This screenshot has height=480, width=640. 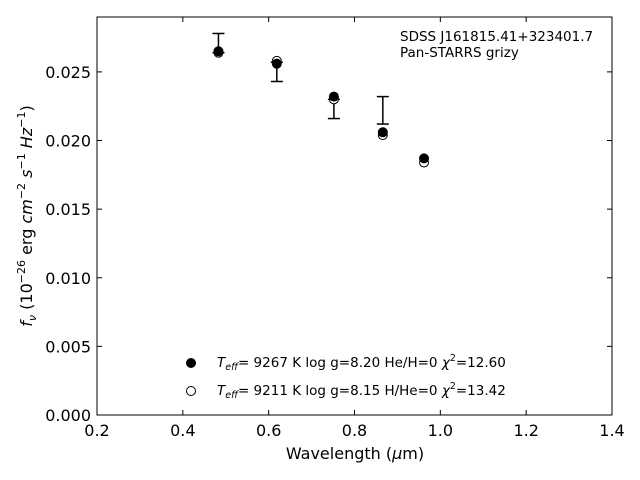 I want to click on y-tick-label: 0.025, so click(x=68, y=72).